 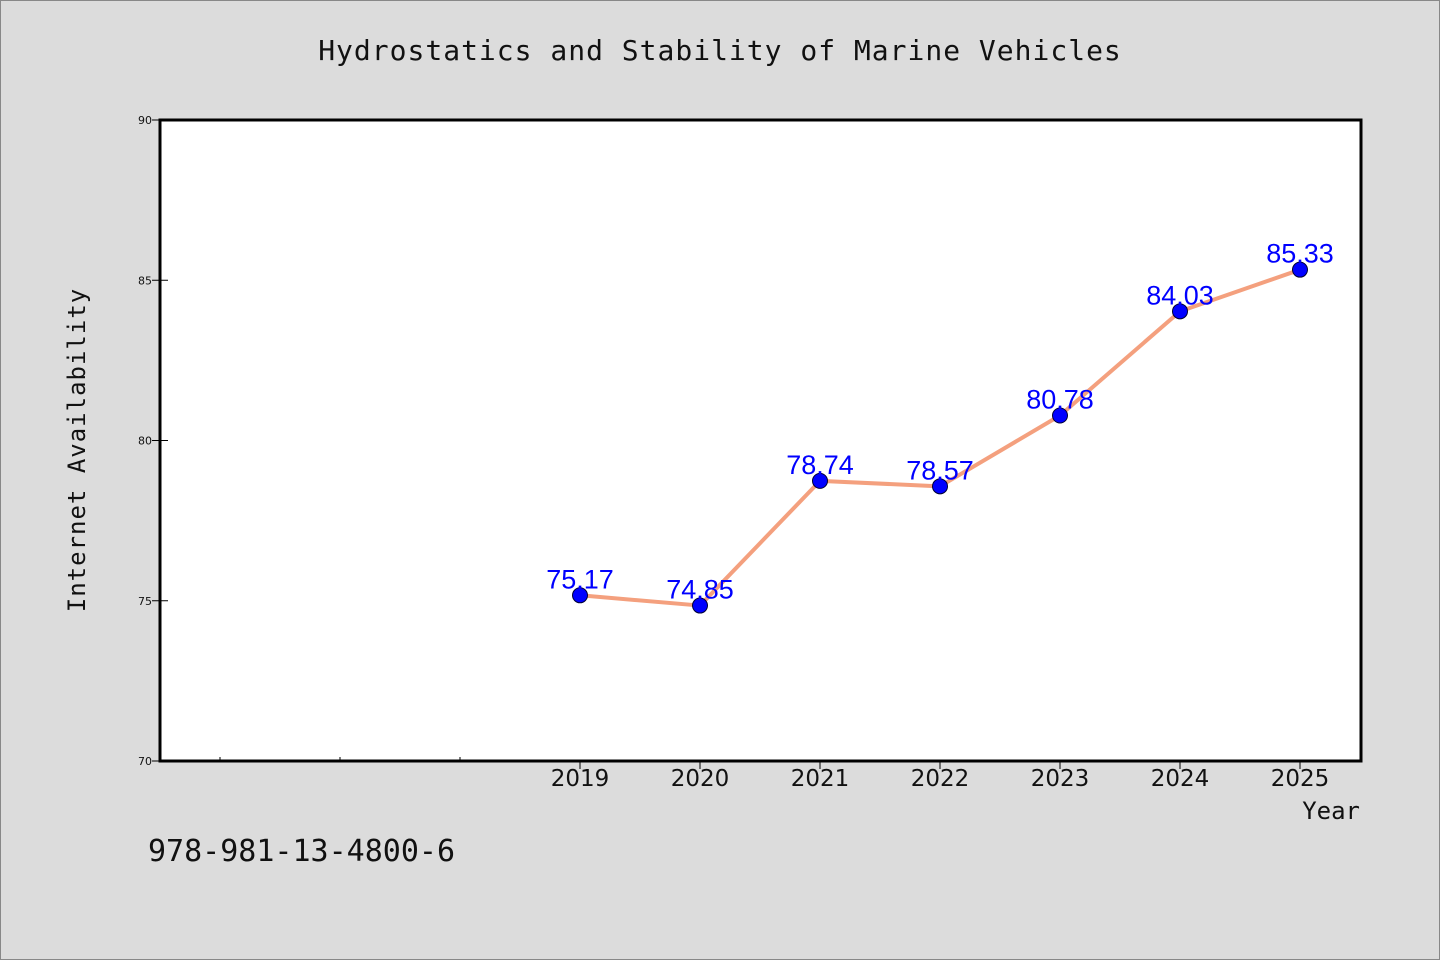 What do you see at coordinates (145, 120) in the screenshot?
I see `y-tick-label: 90` at bounding box center [145, 120].